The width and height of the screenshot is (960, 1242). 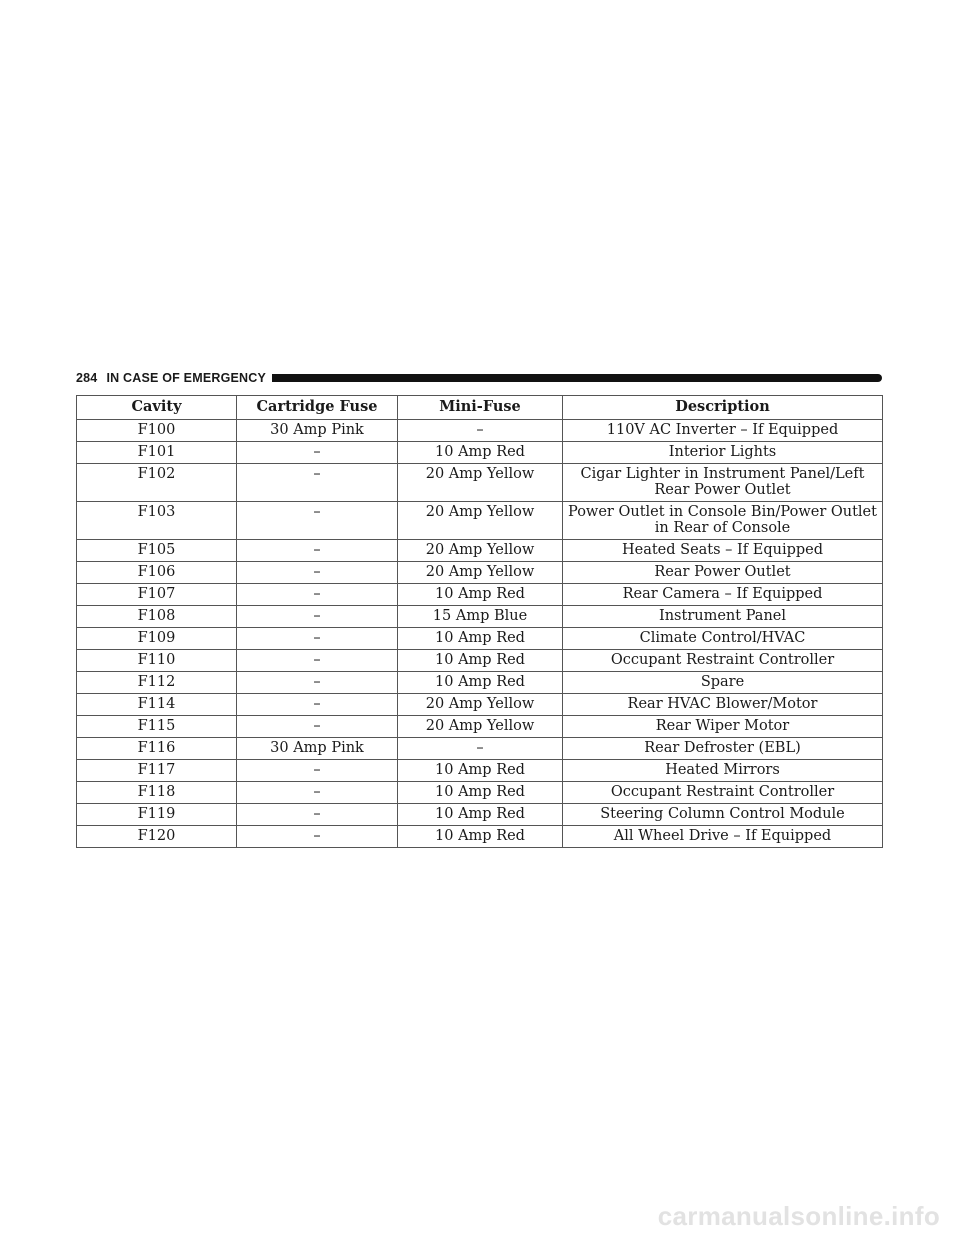 What do you see at coordinates (186, 378) in the screenshot?
I see `section-title: IN CASE OF EMERGENCY` at bounding box center [186, 378].